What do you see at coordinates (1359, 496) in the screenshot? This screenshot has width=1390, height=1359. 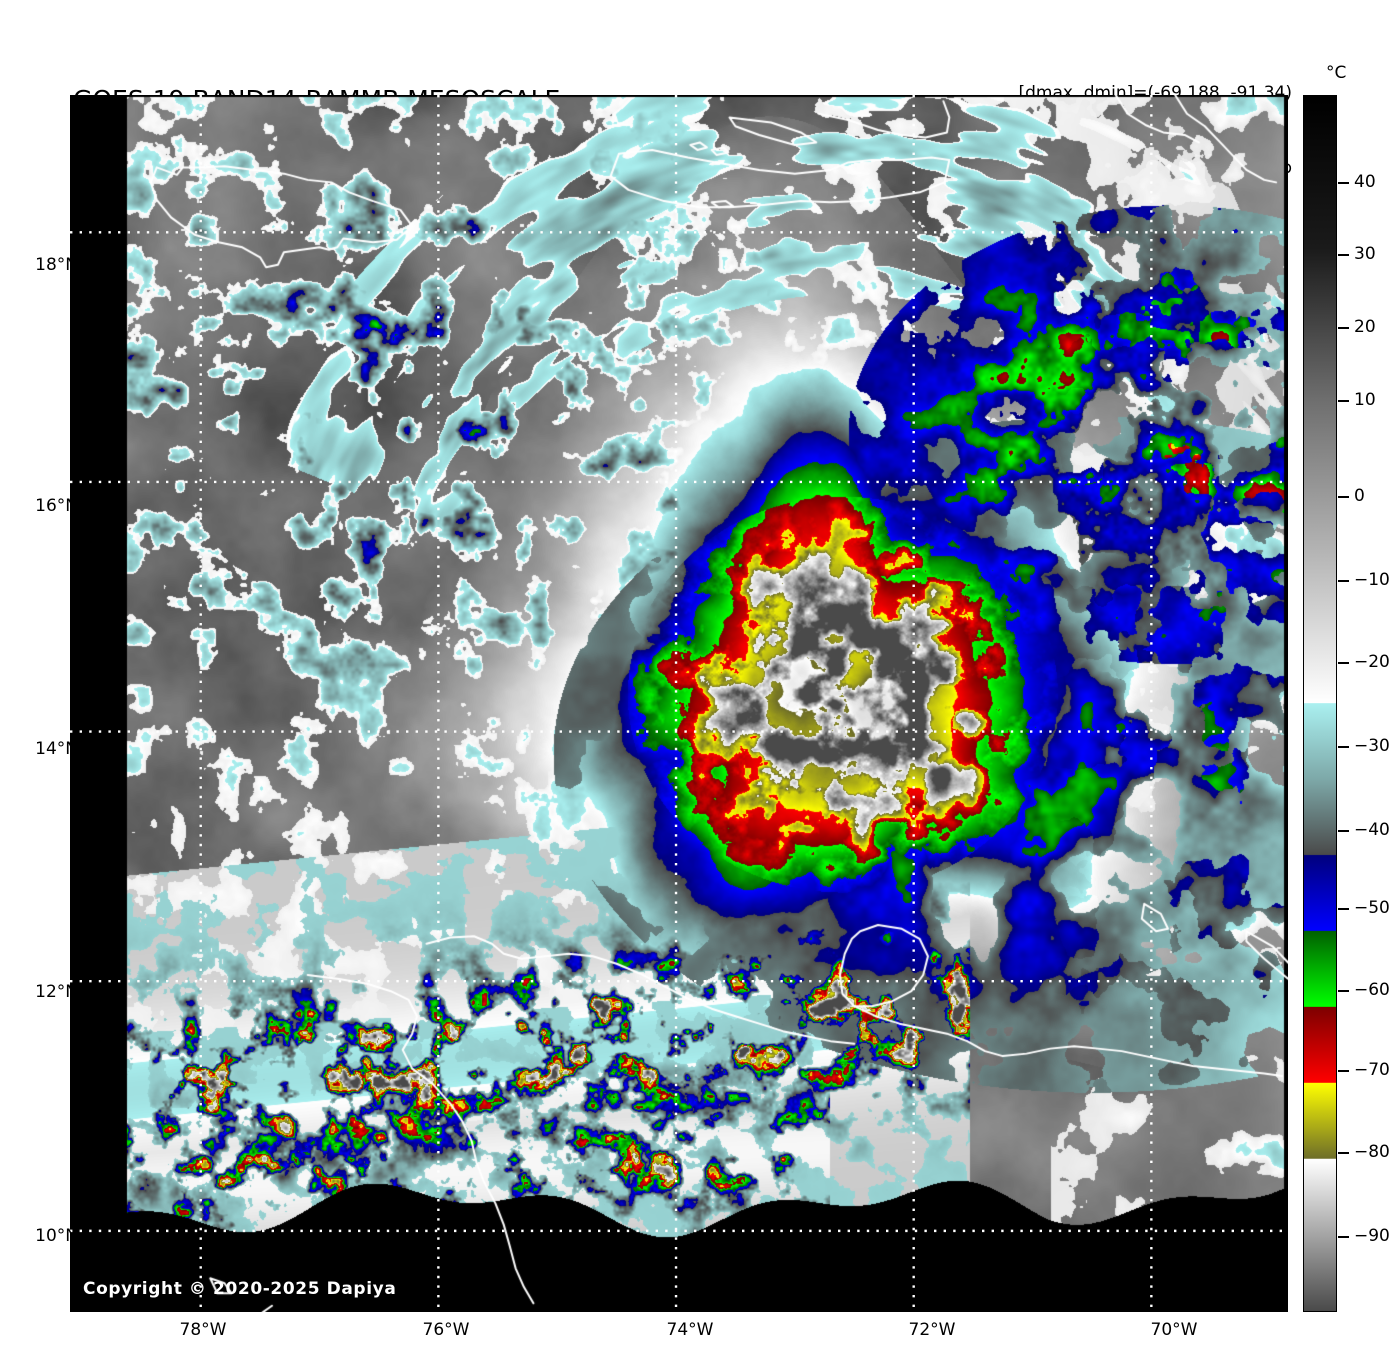 I see `colorbar-tick-label: 0` at bounding box center [1359, 496].